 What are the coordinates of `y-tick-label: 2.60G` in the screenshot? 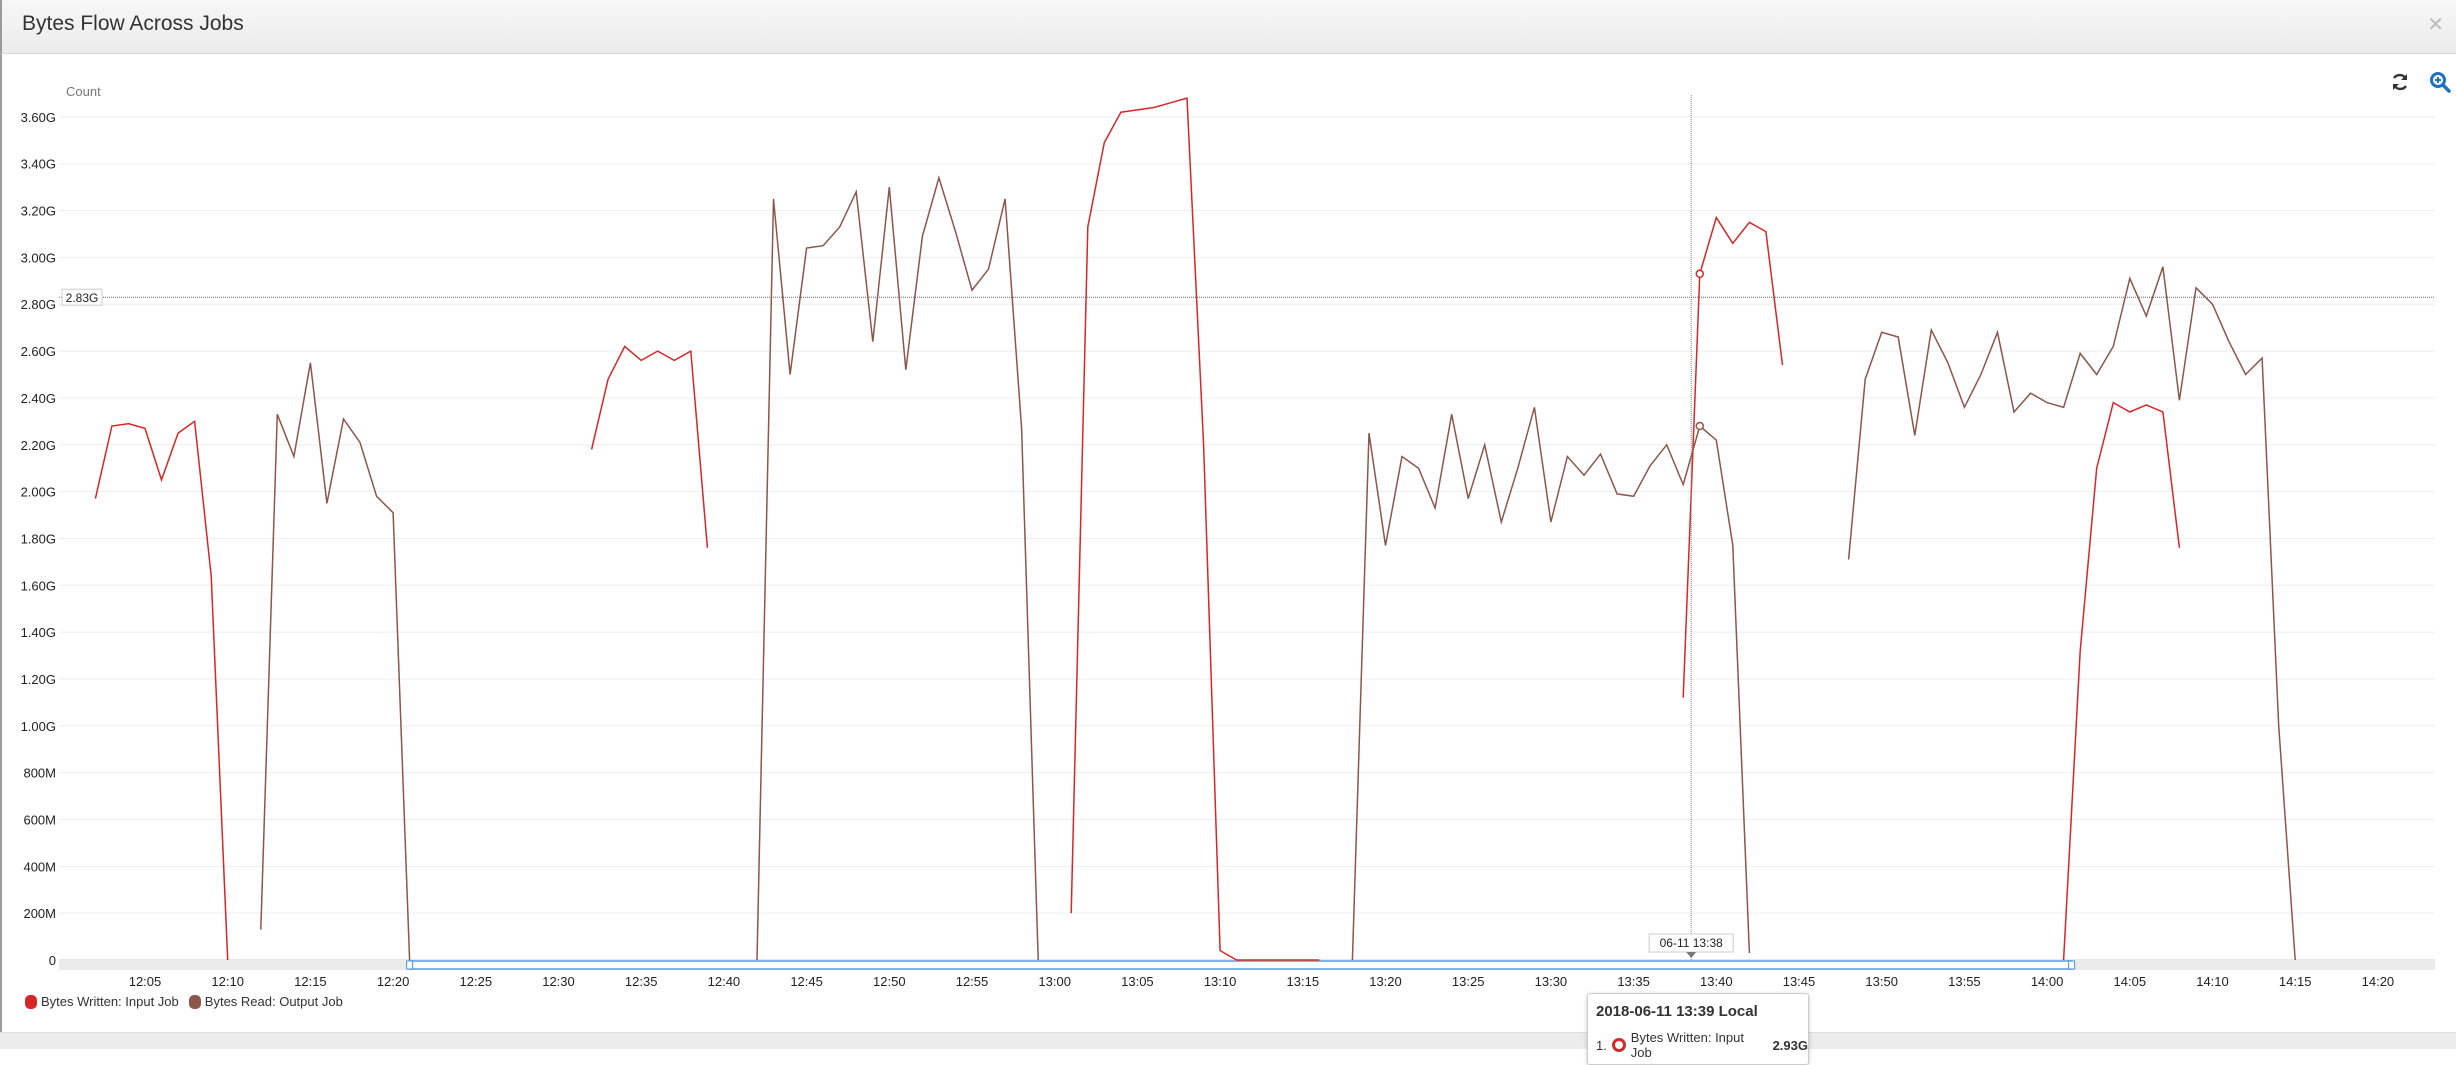 It's located at (38, 351).